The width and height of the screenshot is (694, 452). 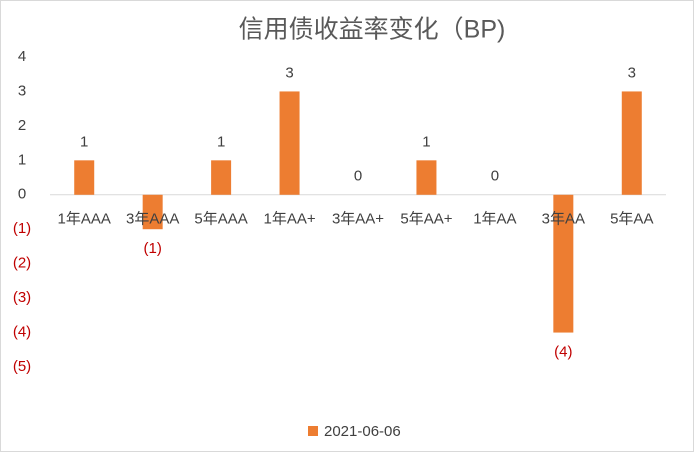 I want to click on x-tick-label: 3年AA+, so click(x=358, y=219).